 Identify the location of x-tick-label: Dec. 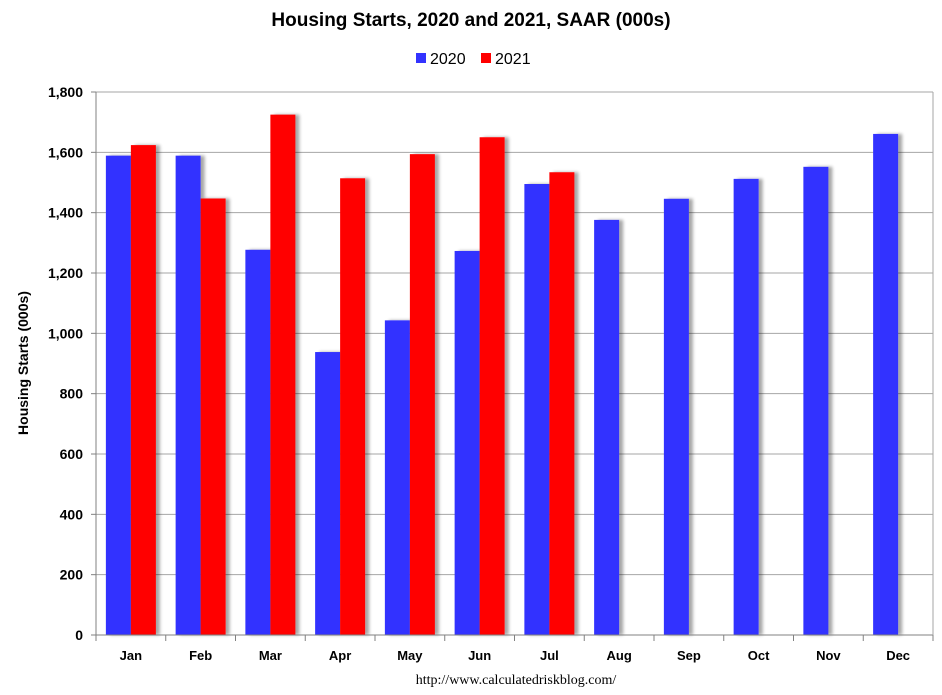
(898, 655).